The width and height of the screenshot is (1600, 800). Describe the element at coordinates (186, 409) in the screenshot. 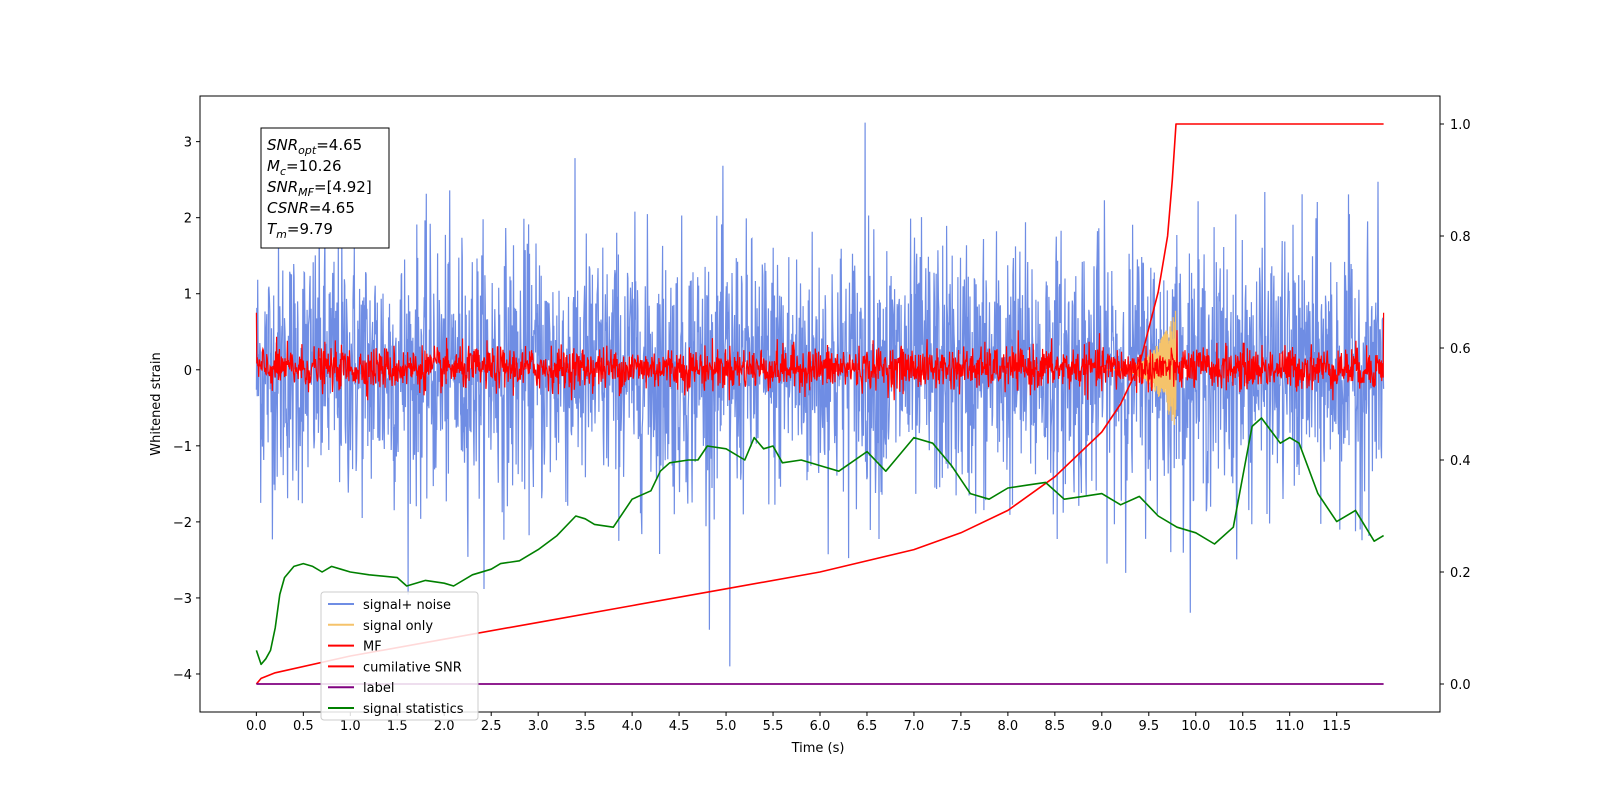

I see `y-axis-left: 3 2 1 0 −1 −2 −3 −4` at that location.